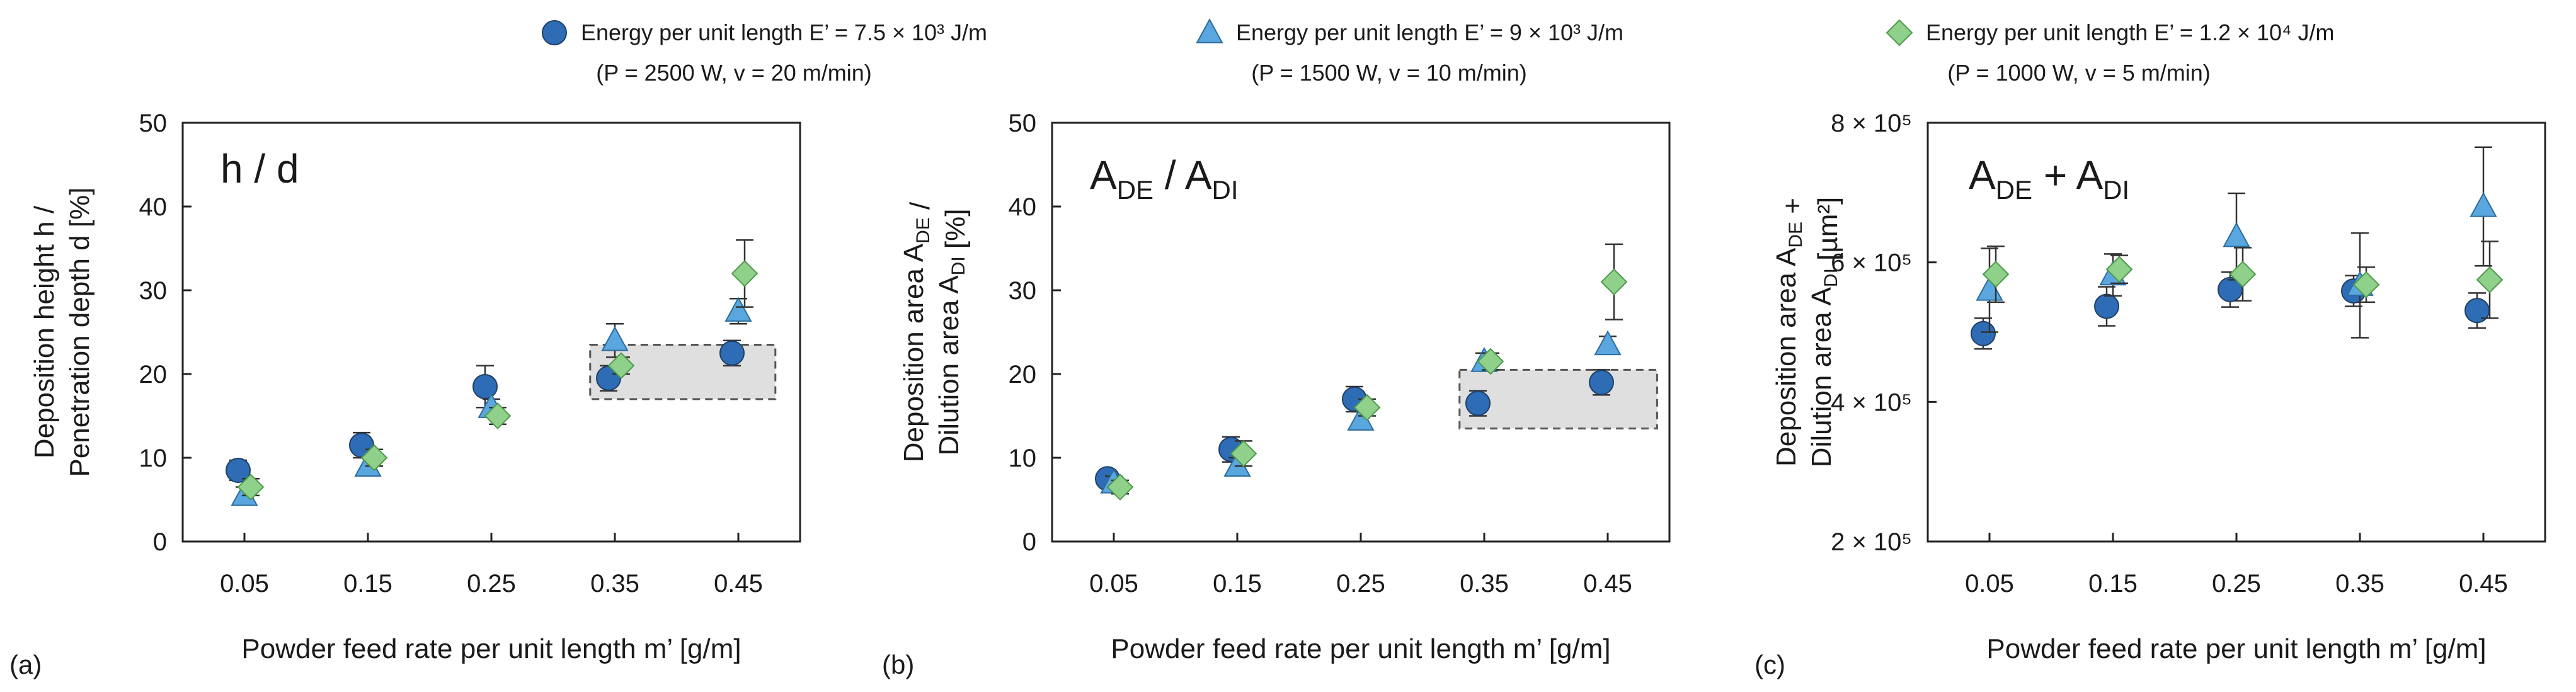  I want to click on y-axis-label-line: Dilution area ADI [%], so click(952, 332).